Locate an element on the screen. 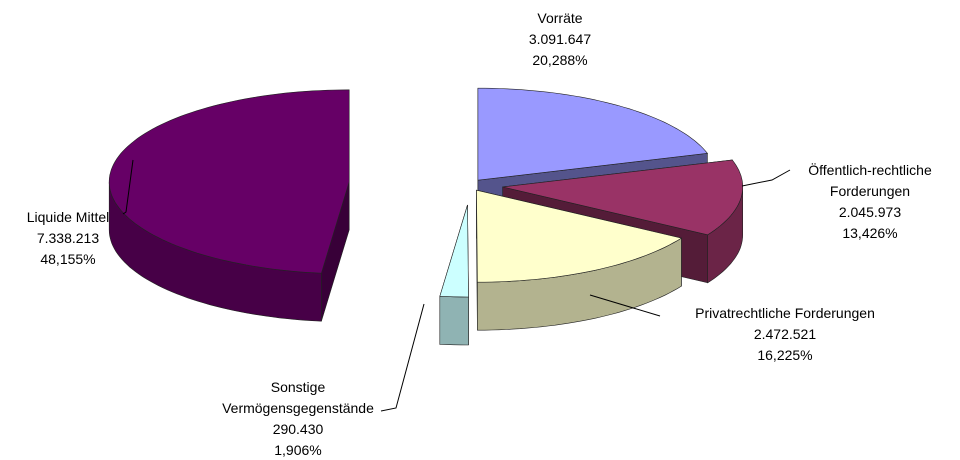 Image resolution: width=960 pixels, height=460 pixels. value-label: 290.430 is located at coordinates (298, 429).